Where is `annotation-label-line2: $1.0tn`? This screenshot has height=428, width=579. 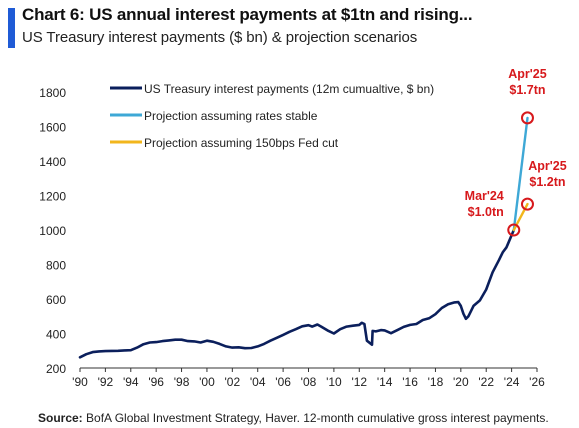 annotation-label-line2: $1.0tn is located at coordinates (486, 212).